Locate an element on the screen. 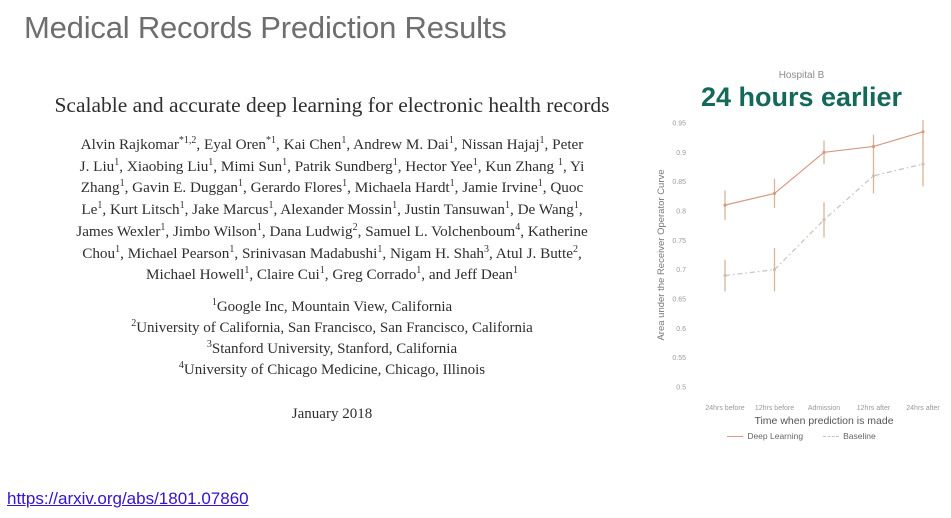 The image size is (951, 518). slide-title: Medical Records Prediction Results is located at coordinates (265, 27).